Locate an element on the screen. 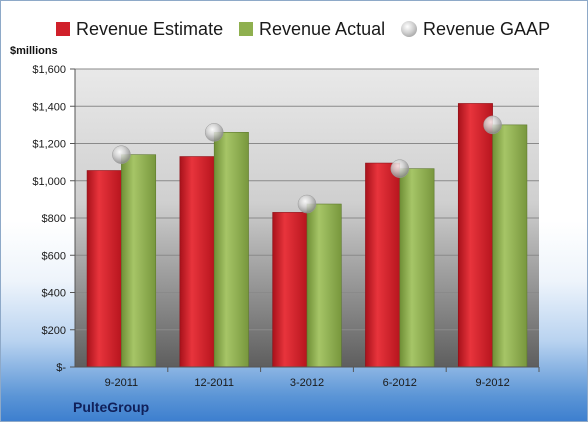  legend-marker-gaap is located at coordinates (409, 29).